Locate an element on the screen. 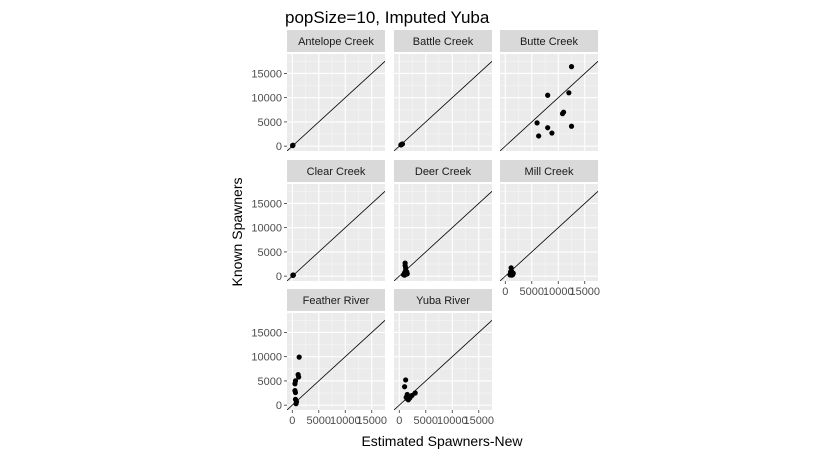  facet-panel: Battle Creek is located at coordinates (443, 90).